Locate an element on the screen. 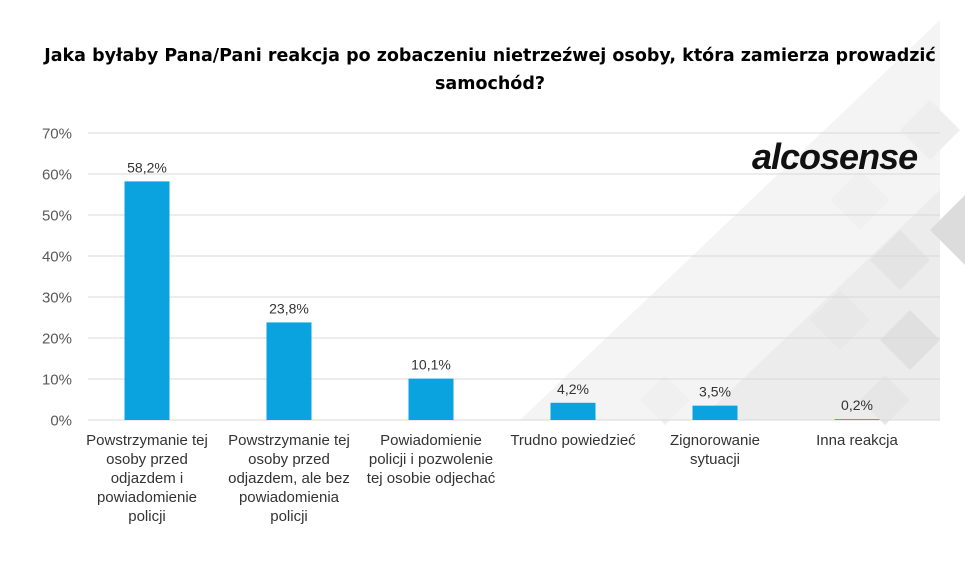 Image resolution: width=965 pixels, height=564 pixels. y-tick-label: 30% is located at coordinates (57, 298).